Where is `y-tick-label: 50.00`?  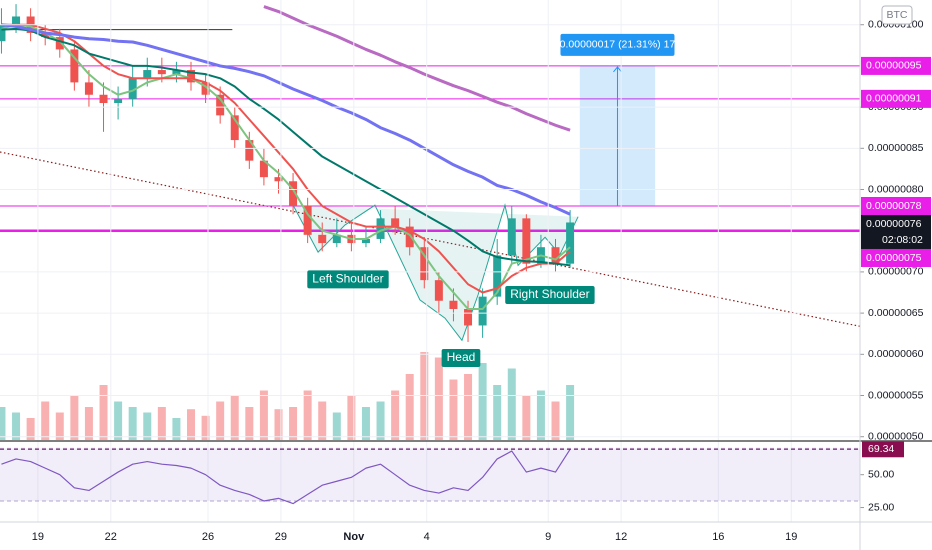
y-tick-label: 50.00 is located at coordinates (881, 474).